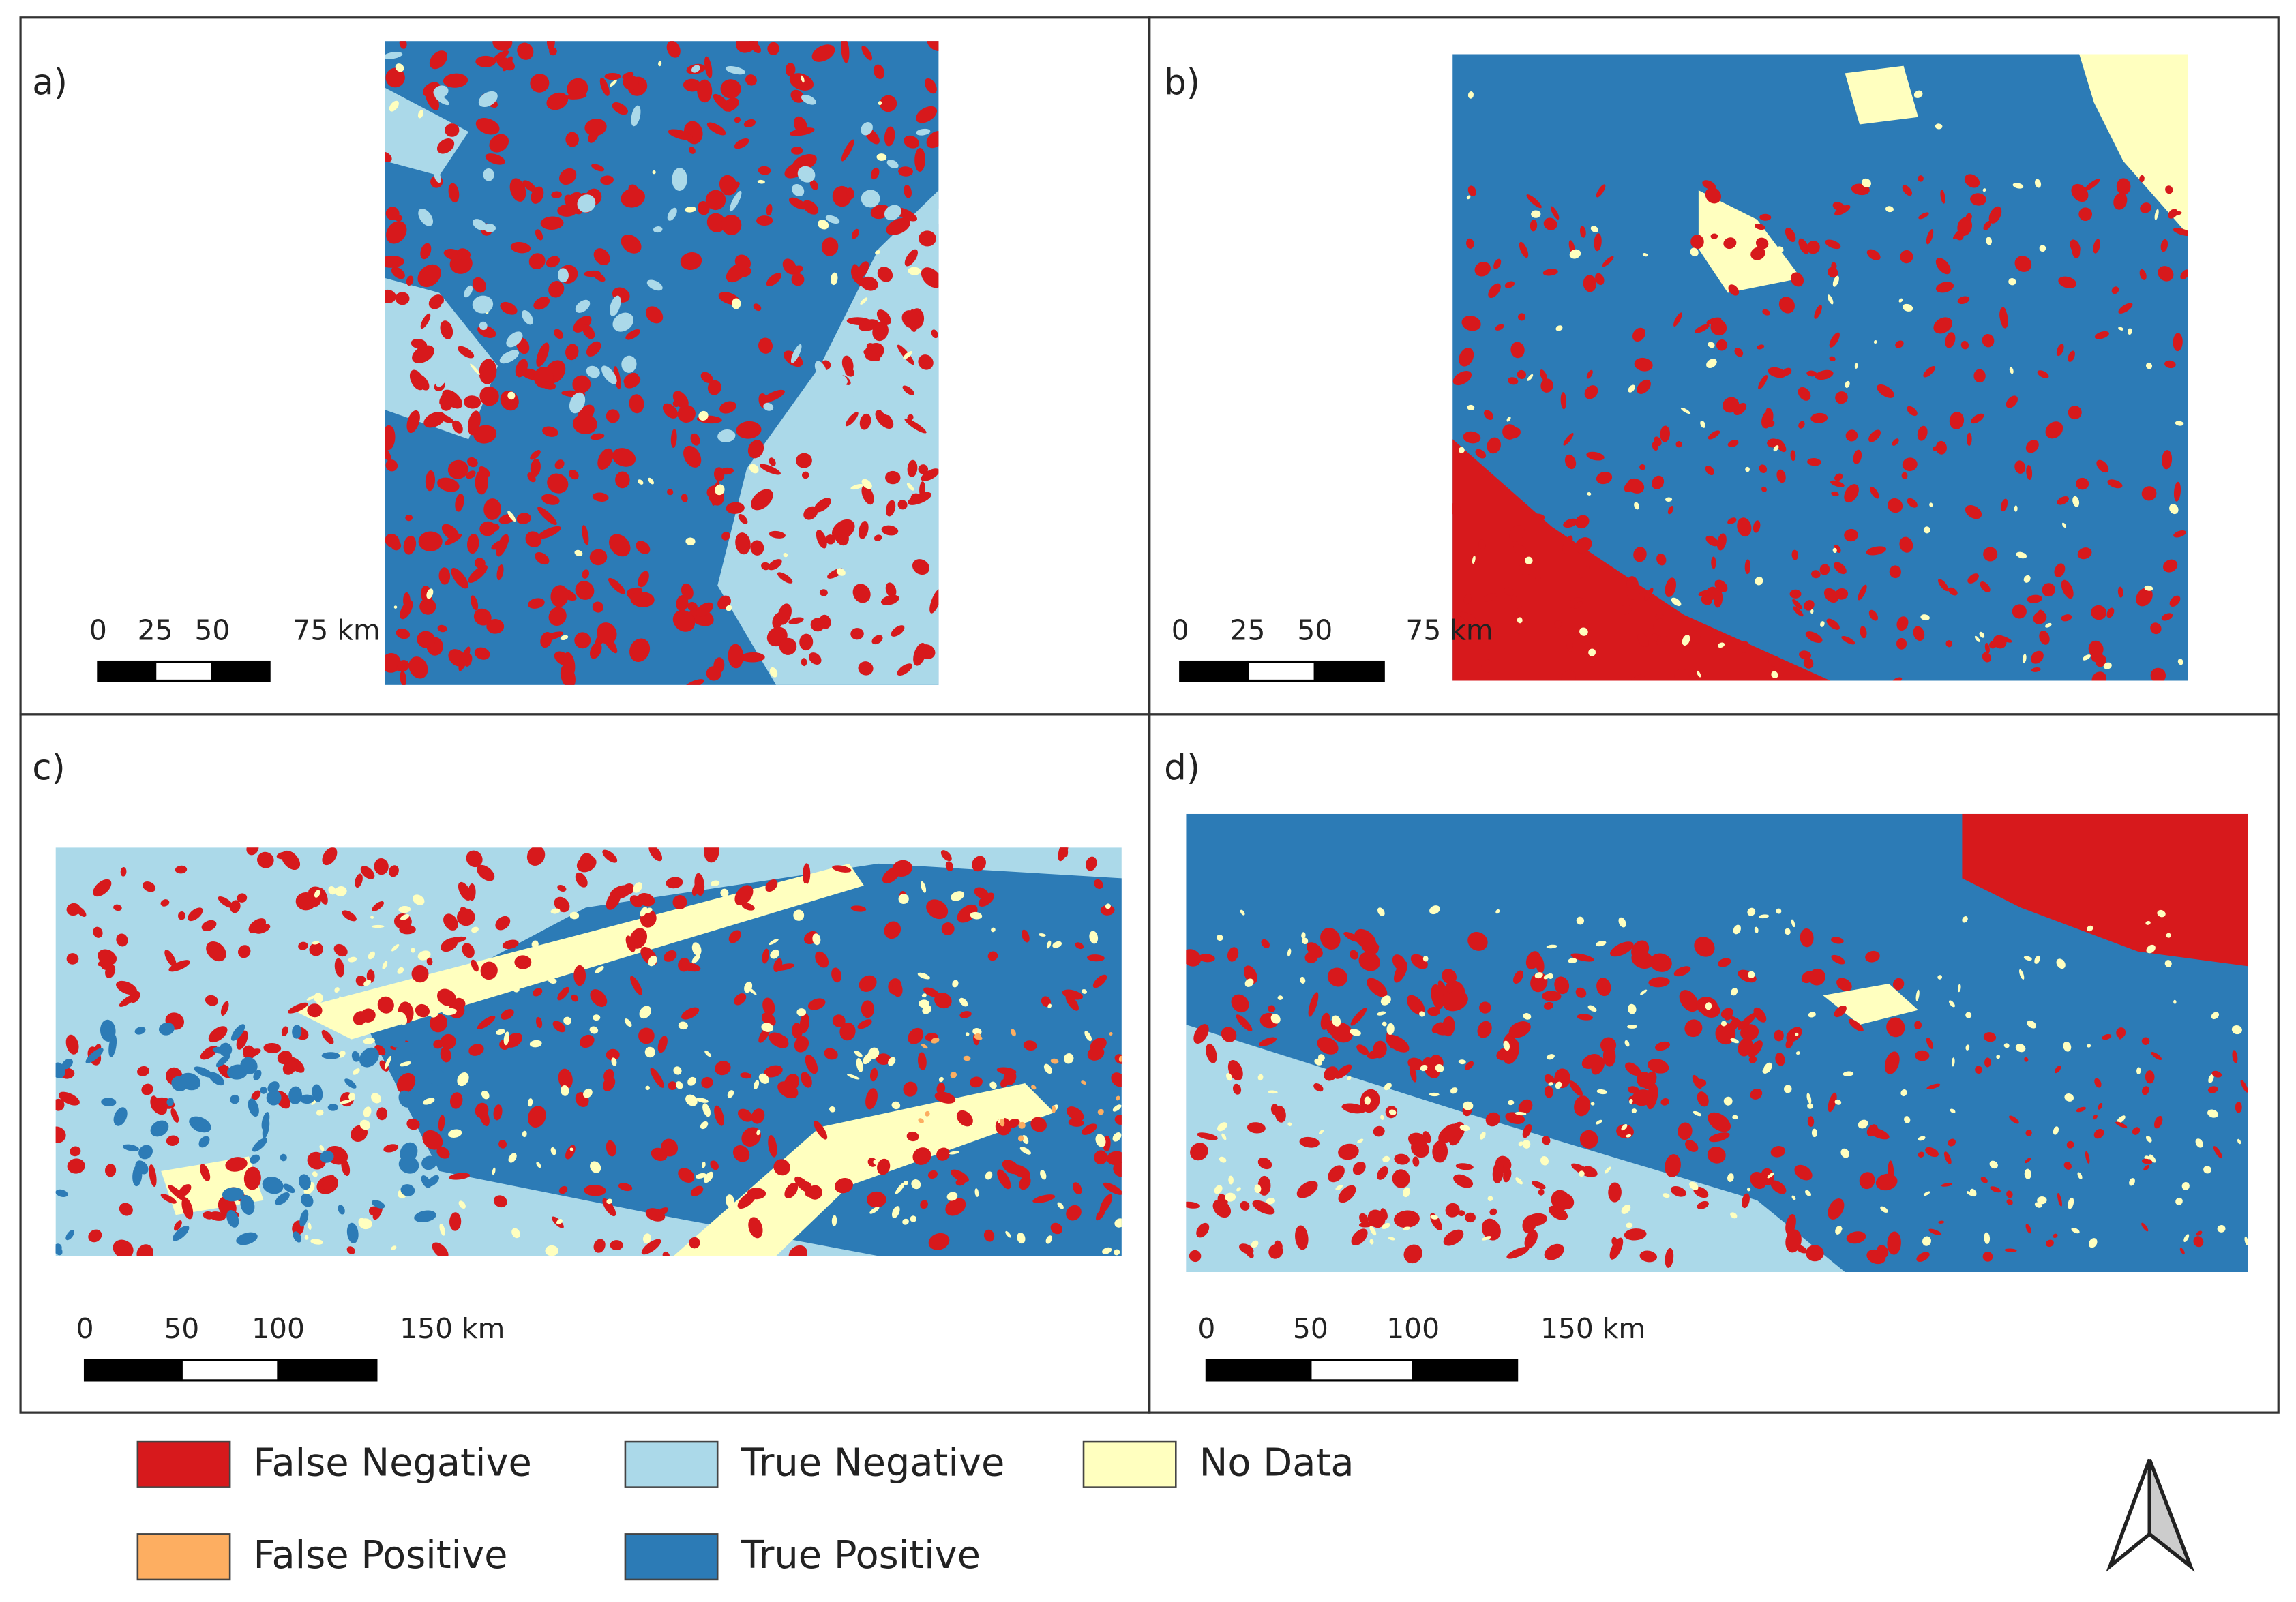  What do you see at coordinates (1717, 1042) in the screenshot?
I see `map` at bounding box center [1717, 1042].